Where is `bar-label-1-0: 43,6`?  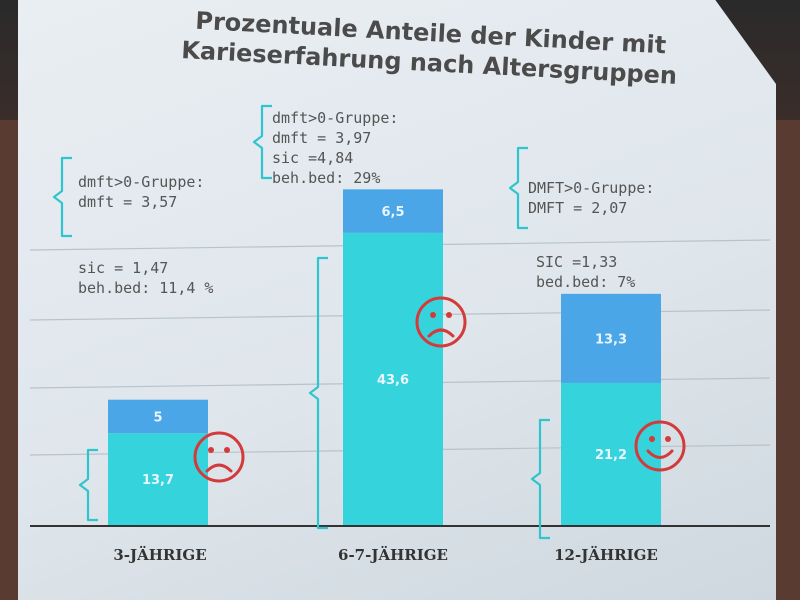
bar-label-1-0: 43,6 is located at coordinates (393, 380).